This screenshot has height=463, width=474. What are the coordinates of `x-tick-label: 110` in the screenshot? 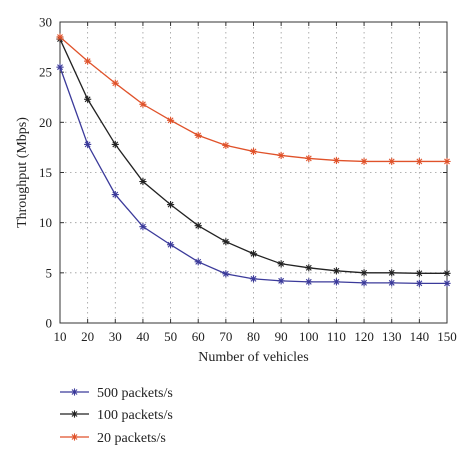 It's located at (336, 336).